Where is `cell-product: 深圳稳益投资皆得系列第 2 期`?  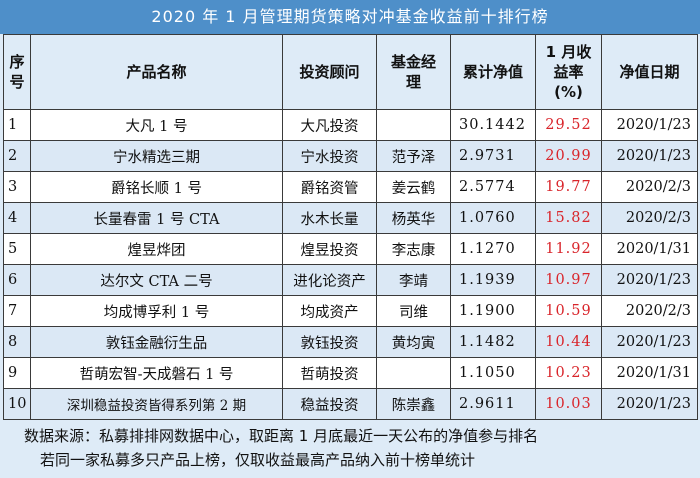
cell-product: 深圳稳益投资皆得系列第 2 期 is located at coordinates (156, 404).